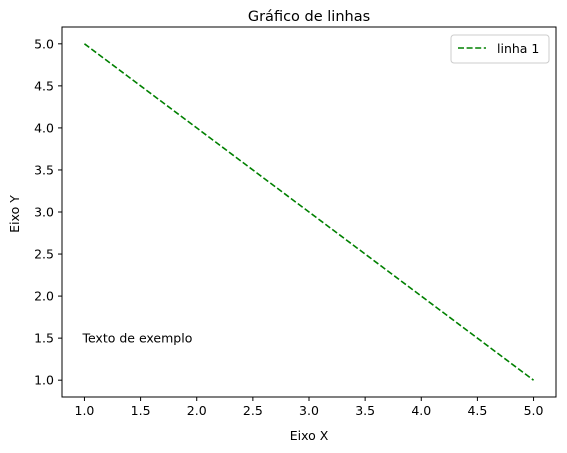  Describe the element at coordinates (44, 85) in the screenshot. I see `y-tick-label: 4.5` at that location.